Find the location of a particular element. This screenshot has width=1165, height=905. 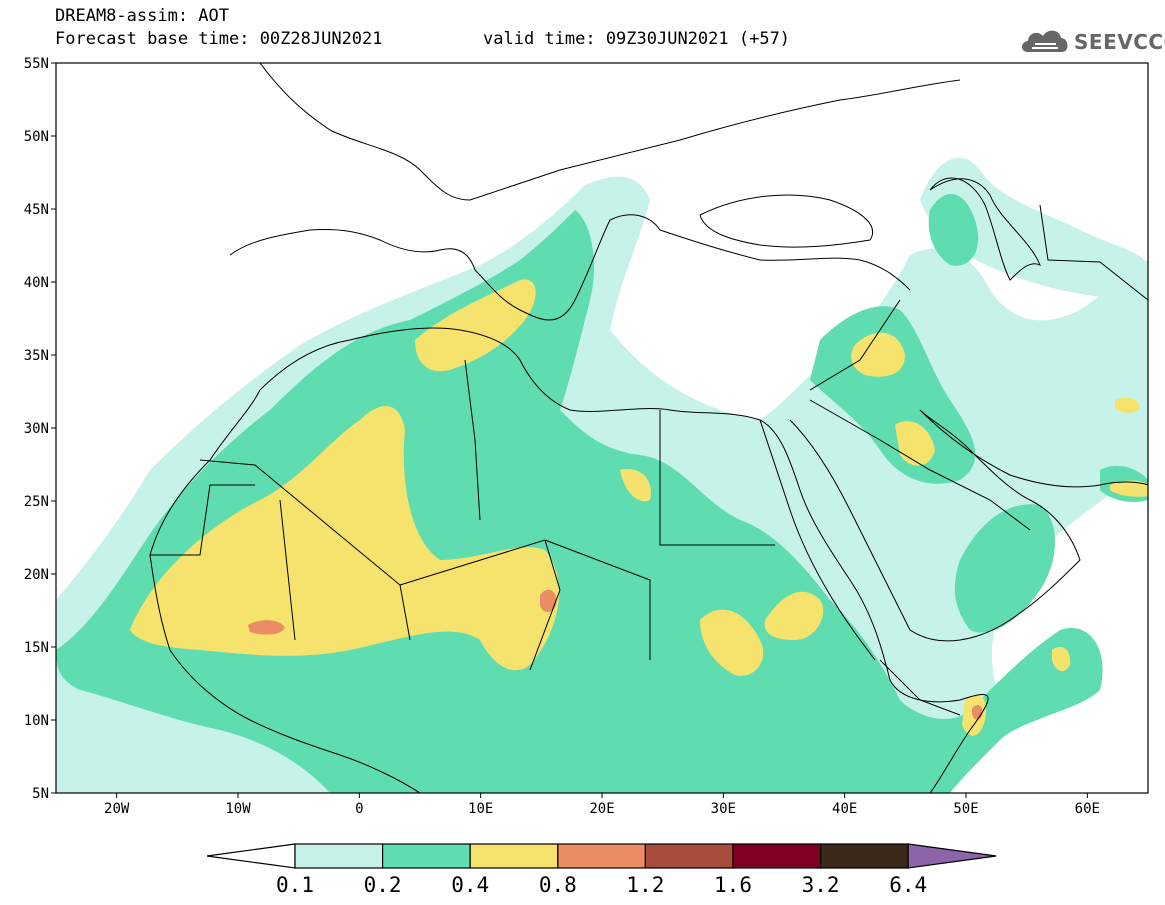

latitude-axis: 55N 50N 45N 40N 35N 30N 25N 20N 15N 10N 5N is located at coordinates (40, 429).